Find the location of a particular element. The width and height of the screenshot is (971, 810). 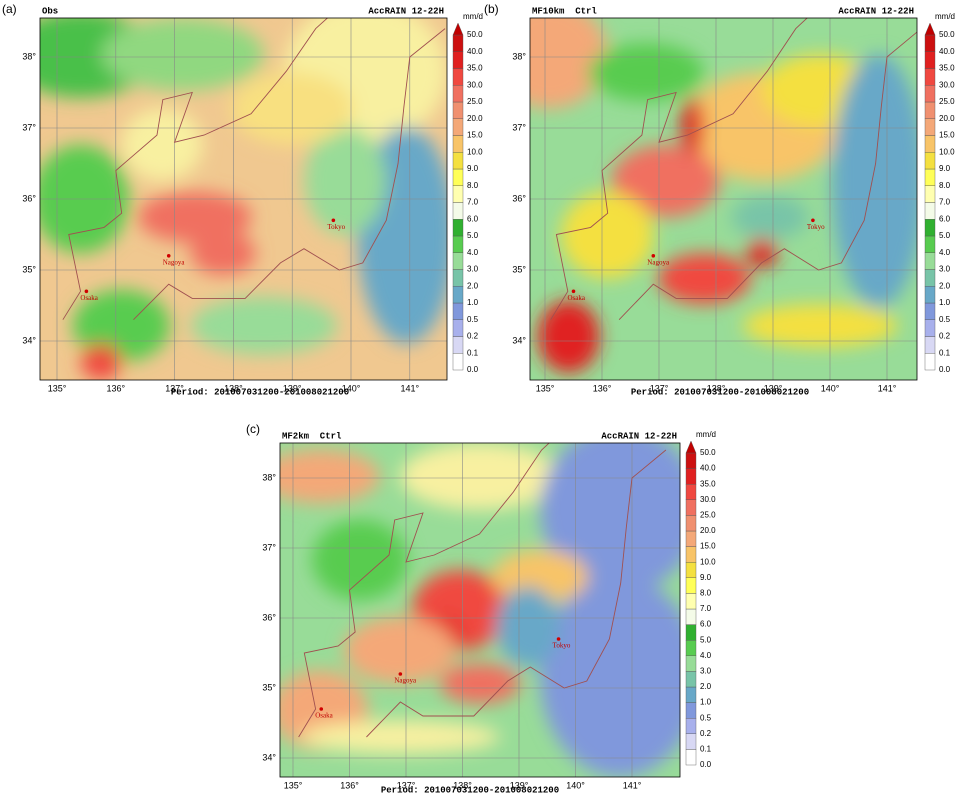

lon-label: 137° is located at coordinates (174, 388).